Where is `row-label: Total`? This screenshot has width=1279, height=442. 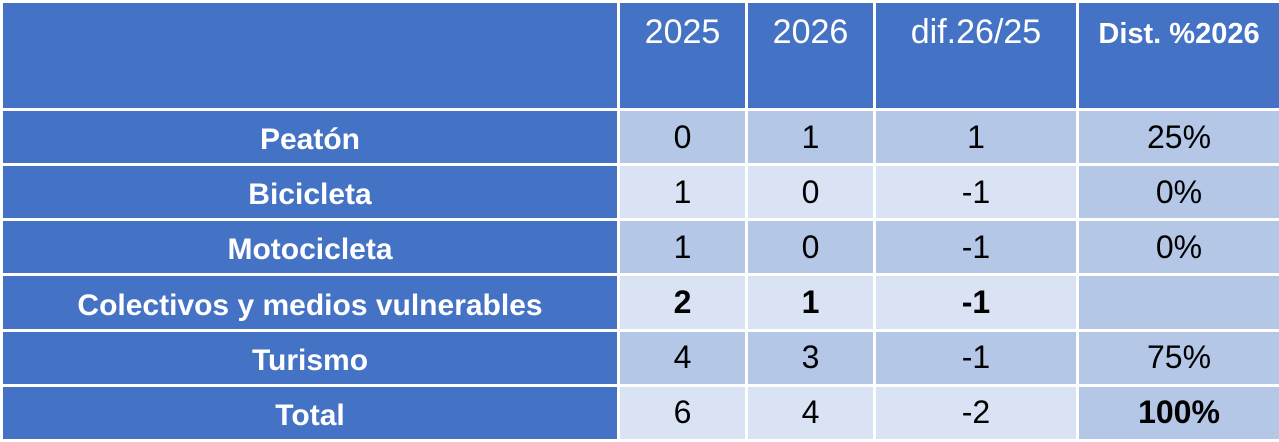
row-label: Total is located at coordinates (310, 412).